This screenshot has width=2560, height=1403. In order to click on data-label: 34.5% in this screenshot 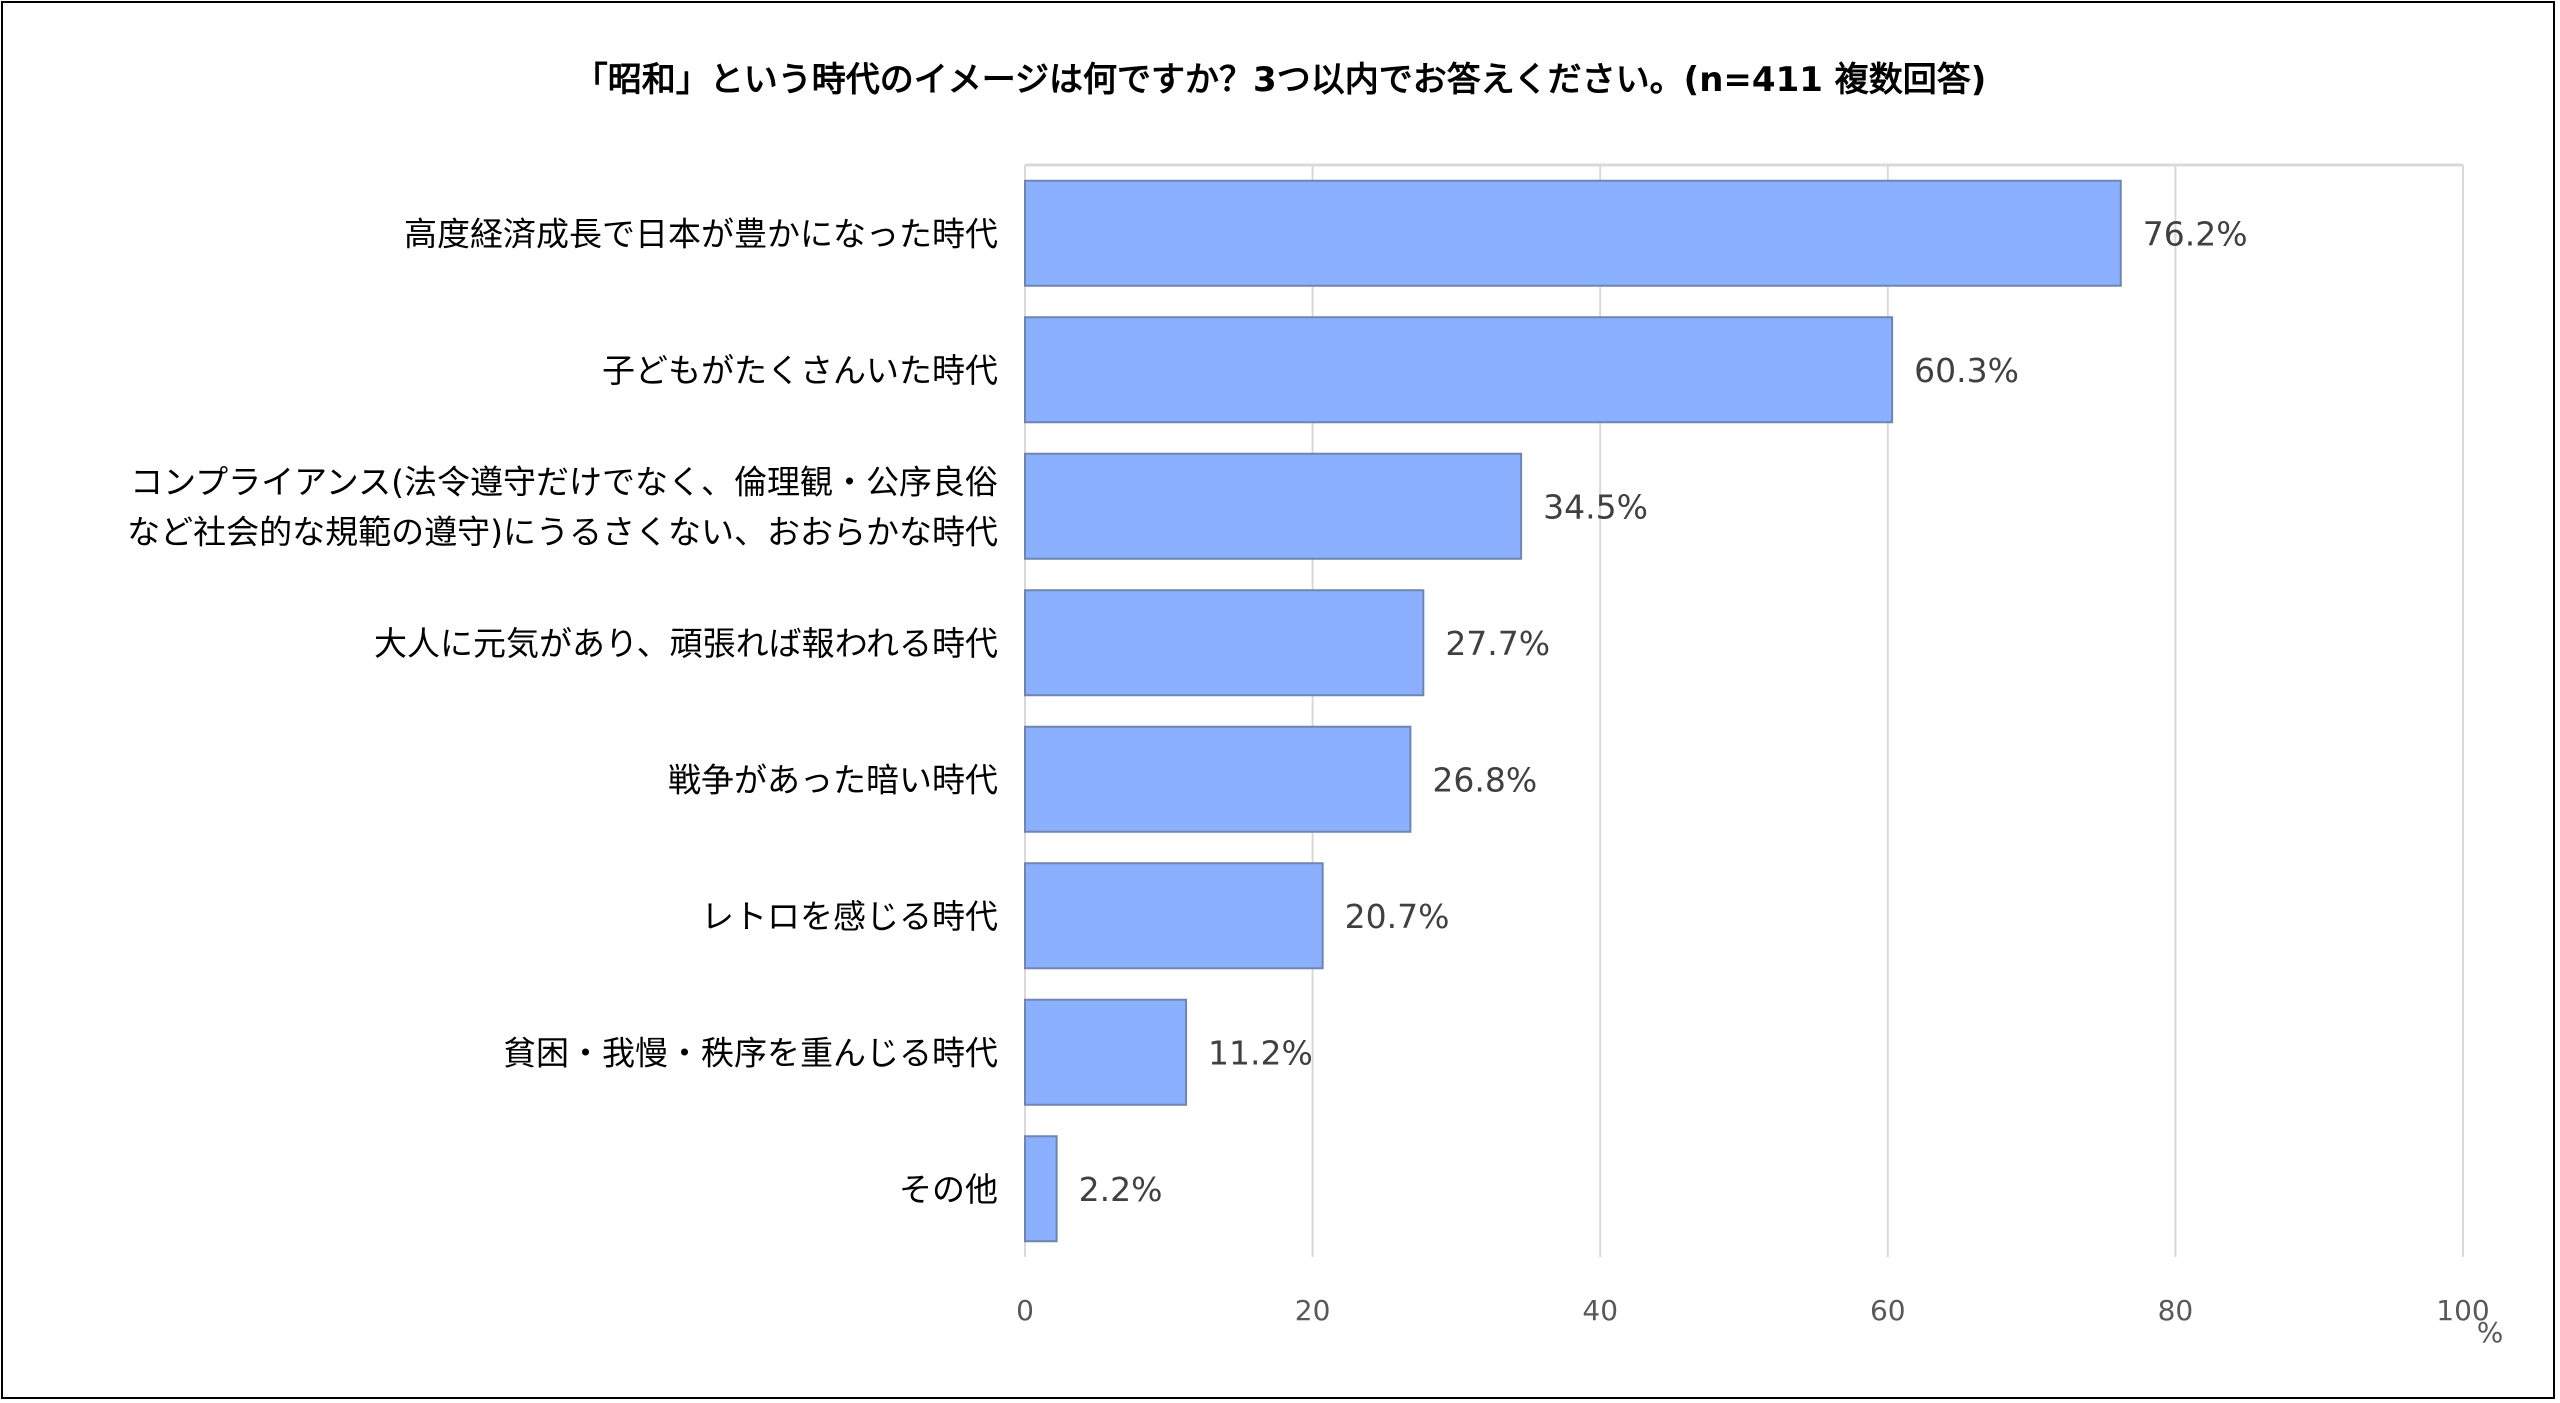, I will do `click(1595, 506)`.